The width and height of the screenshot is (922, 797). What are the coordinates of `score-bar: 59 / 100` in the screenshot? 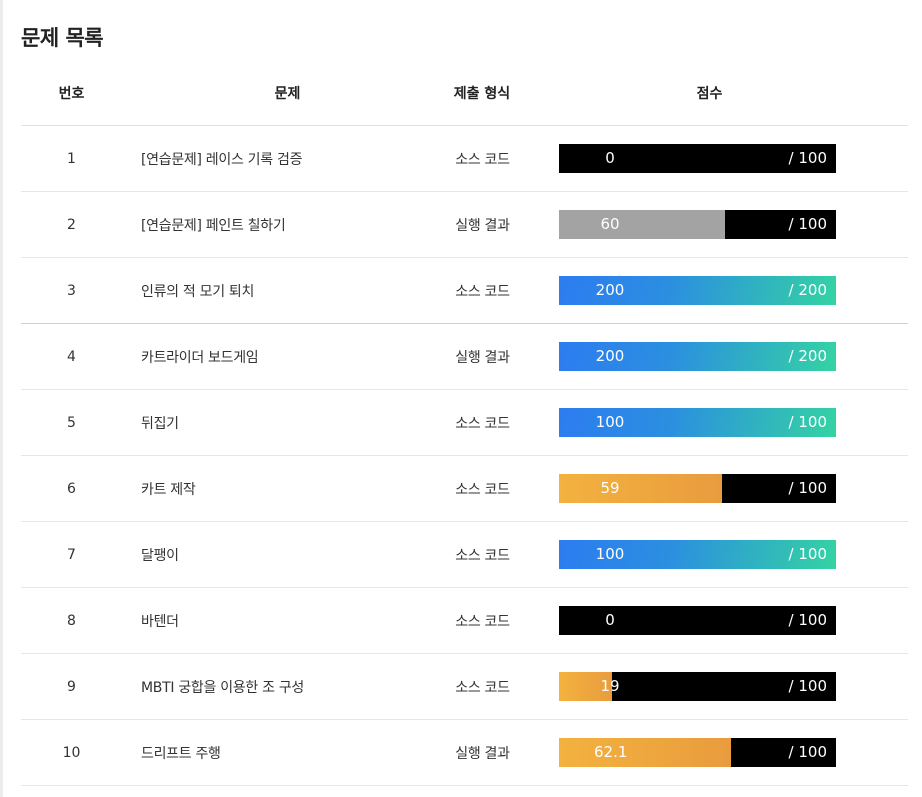 It's located at (697, 488).